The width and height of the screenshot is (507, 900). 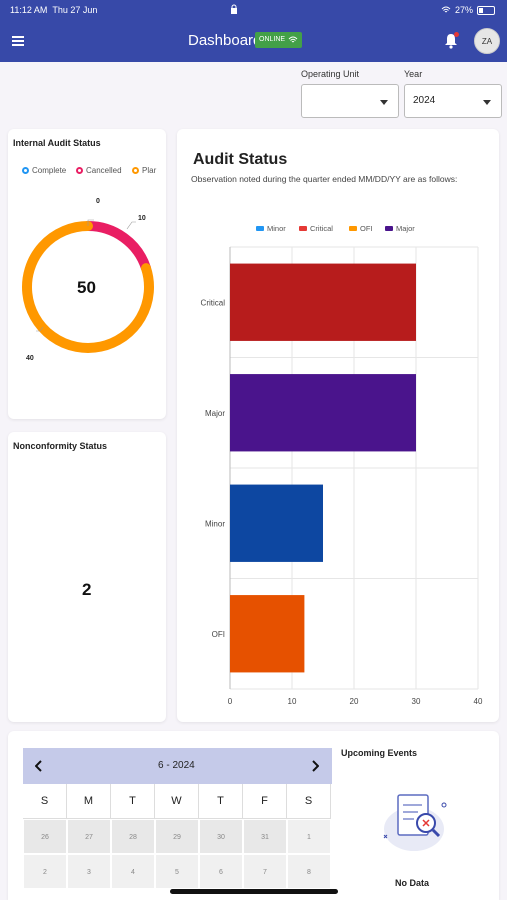 What do you see at coordinates (424, 100) in the screenshot?
I see `year-value: 2024` at bounding box center [424, 100].